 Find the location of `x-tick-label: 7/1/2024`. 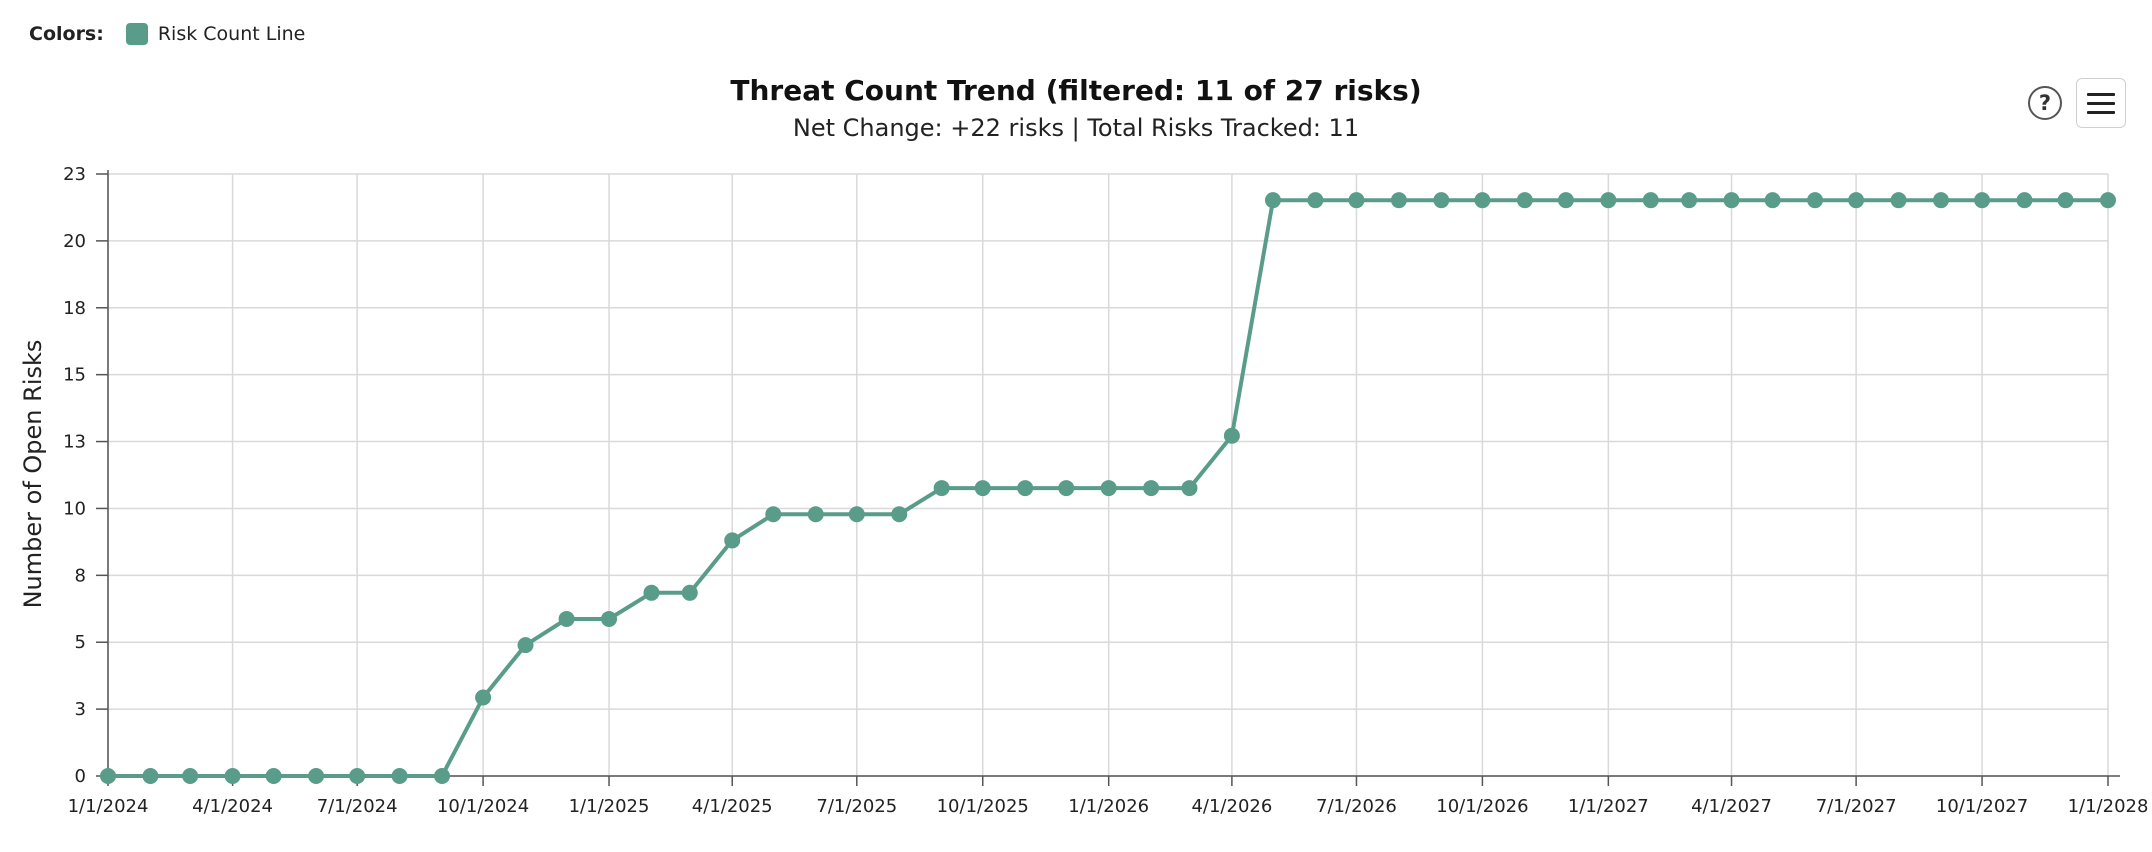

x-tick-label: 7/1/2024 is located at coordinates (357, 806).